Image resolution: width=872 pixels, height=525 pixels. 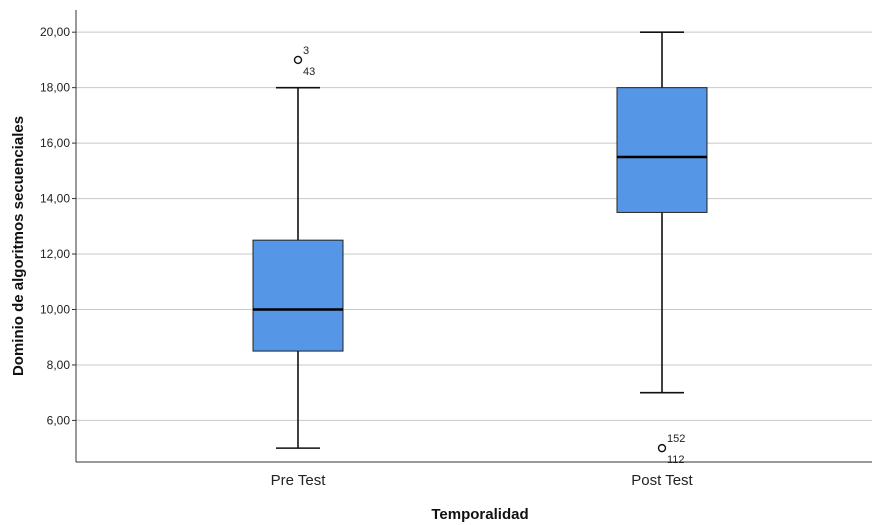 I want to click on y-tick-label: 16,00, so click(x=55, y=143).